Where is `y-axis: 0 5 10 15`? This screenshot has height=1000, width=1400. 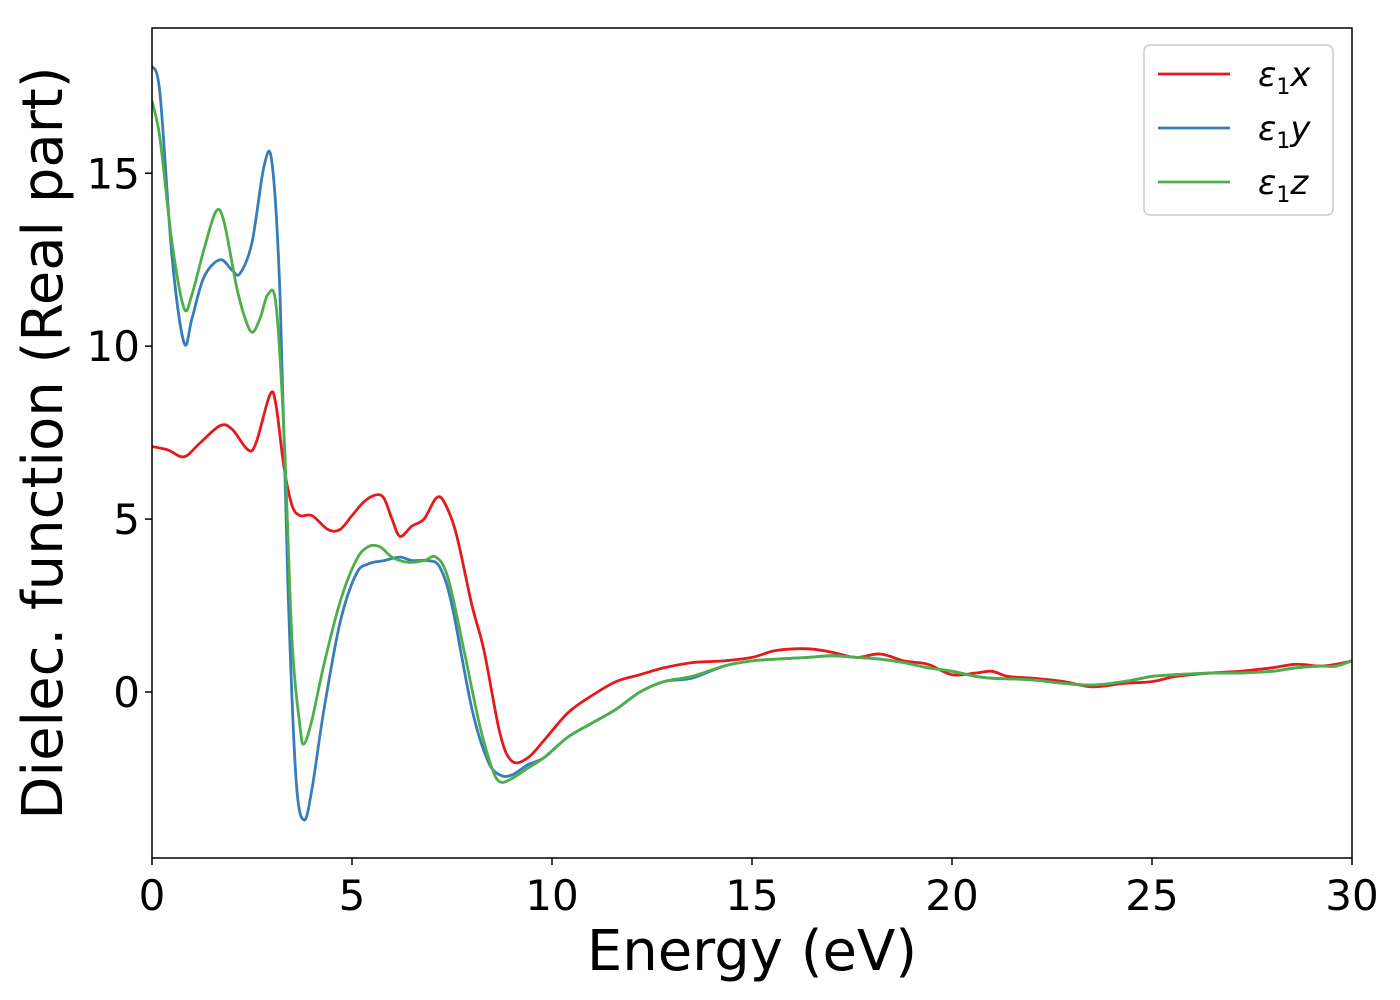
y-axis: 0 5 10 15 is located at coordinates (119, 433).